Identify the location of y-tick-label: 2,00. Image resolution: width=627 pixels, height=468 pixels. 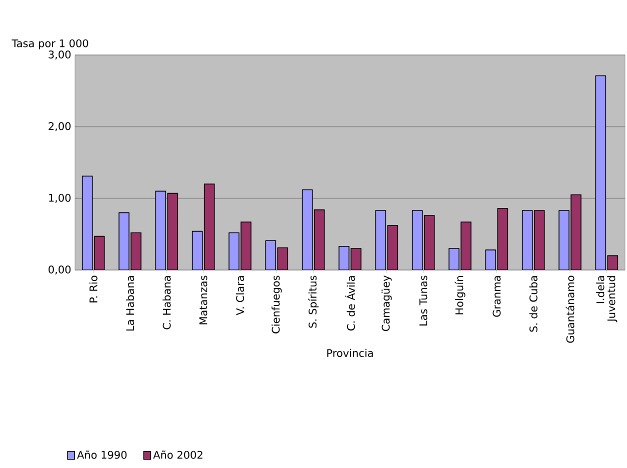
(59, 127).